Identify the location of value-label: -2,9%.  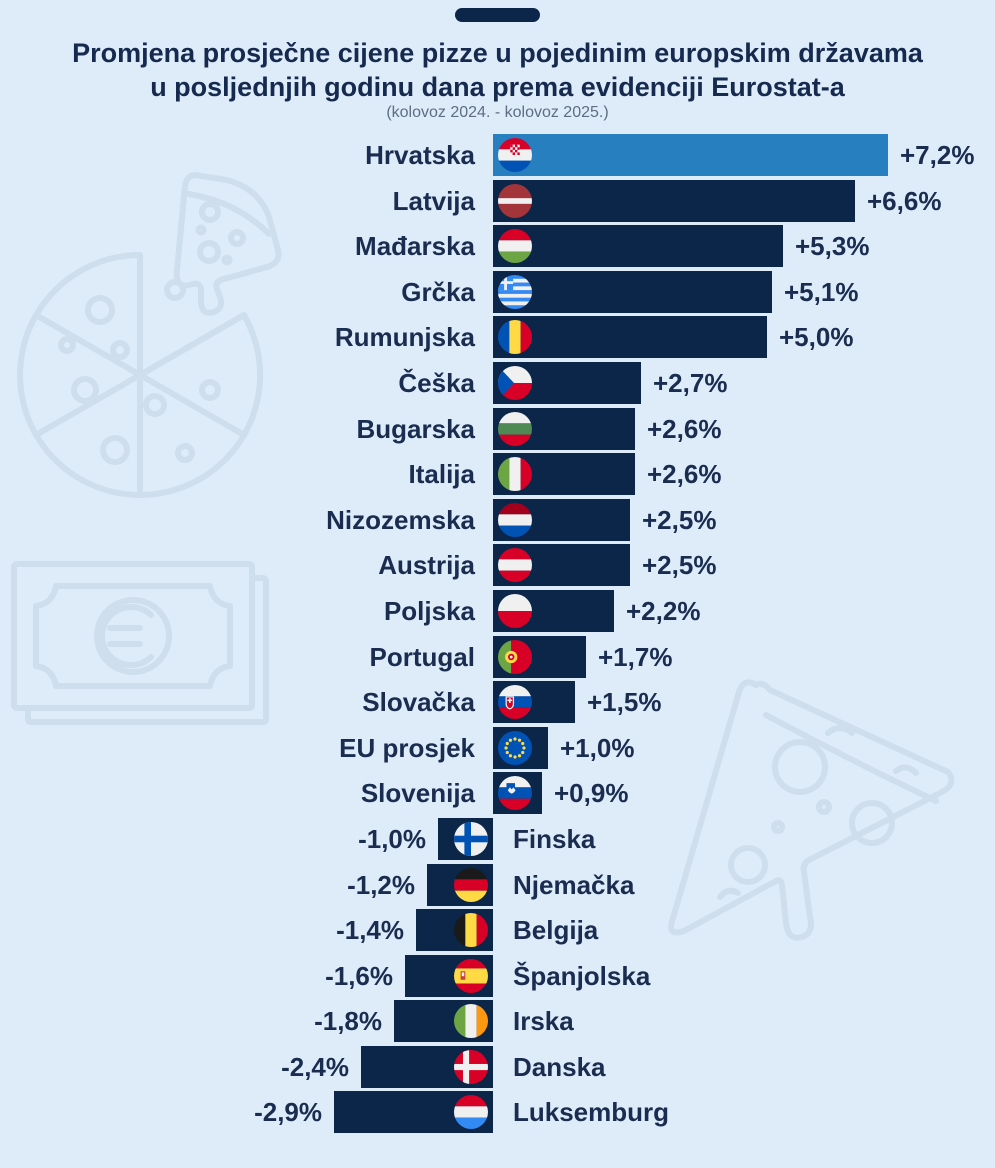
(288, 1112).